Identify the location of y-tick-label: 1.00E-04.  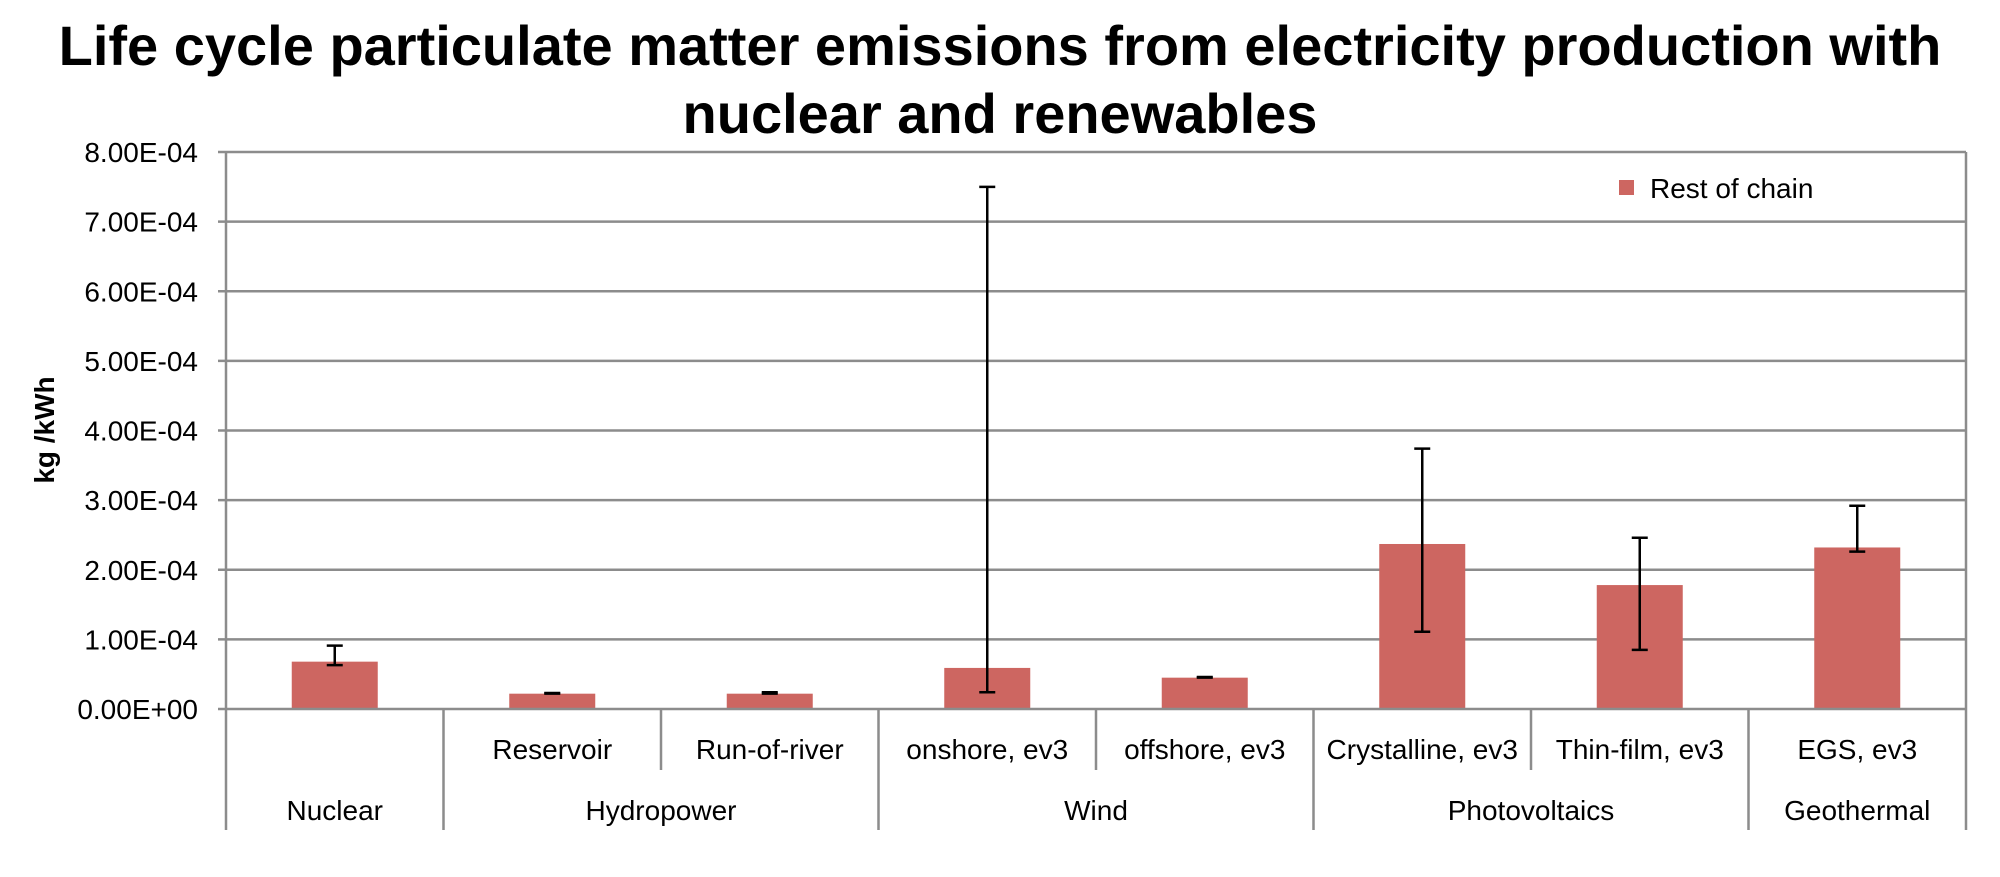
(141, 639).